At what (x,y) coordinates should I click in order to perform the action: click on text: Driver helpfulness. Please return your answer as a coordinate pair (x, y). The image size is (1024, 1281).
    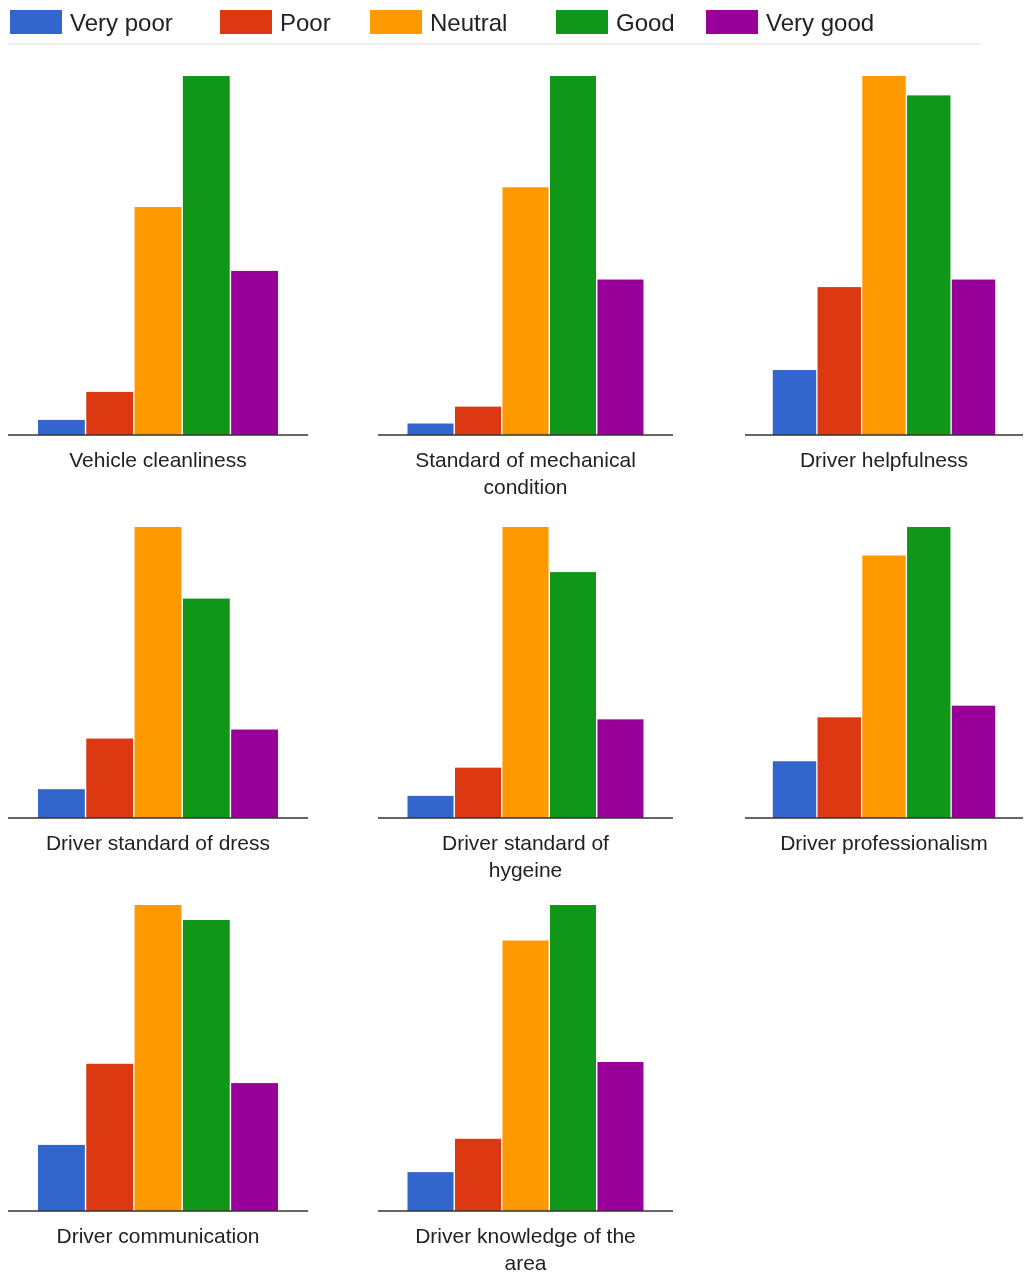
    Looking at the image, I should click on (884, 459).